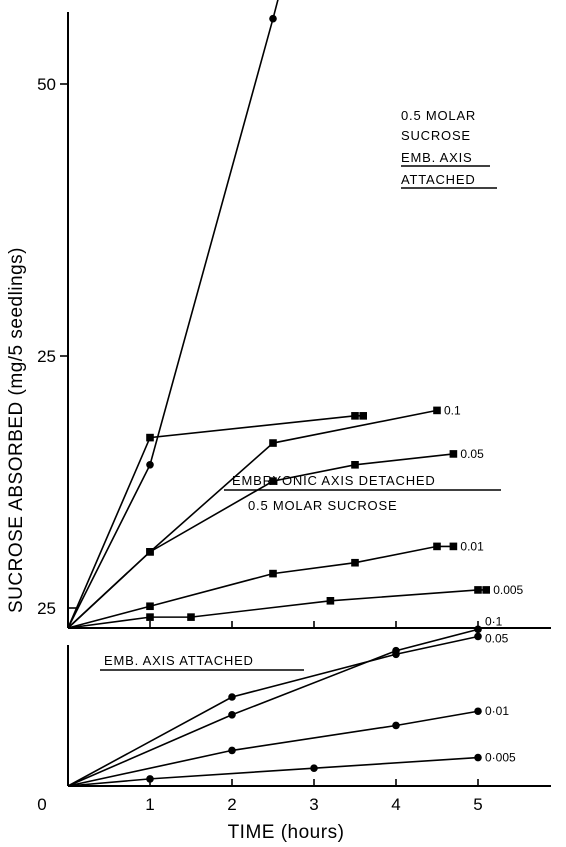 The image size is (566, 847). I want to click on x-tick-label: 0, so click(41, 804).